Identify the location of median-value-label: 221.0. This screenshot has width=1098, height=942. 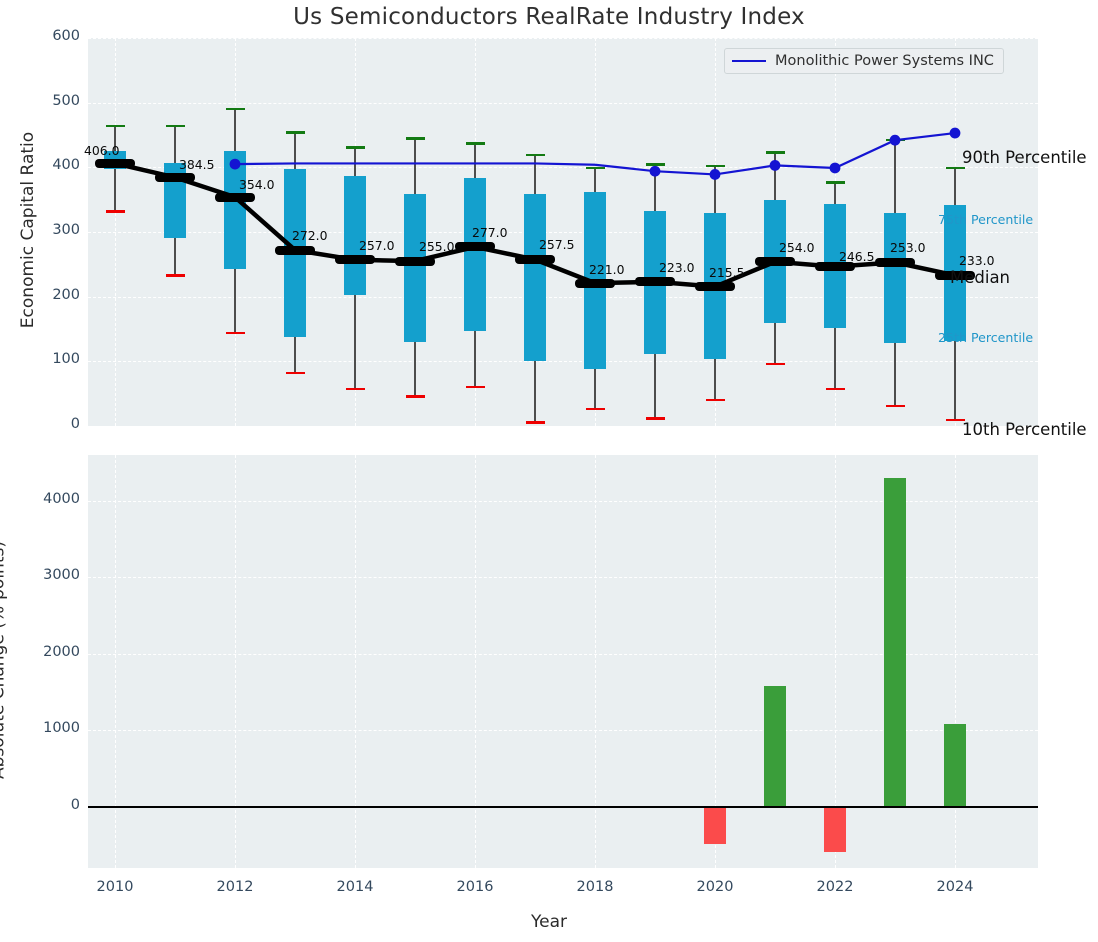
(607, 270).